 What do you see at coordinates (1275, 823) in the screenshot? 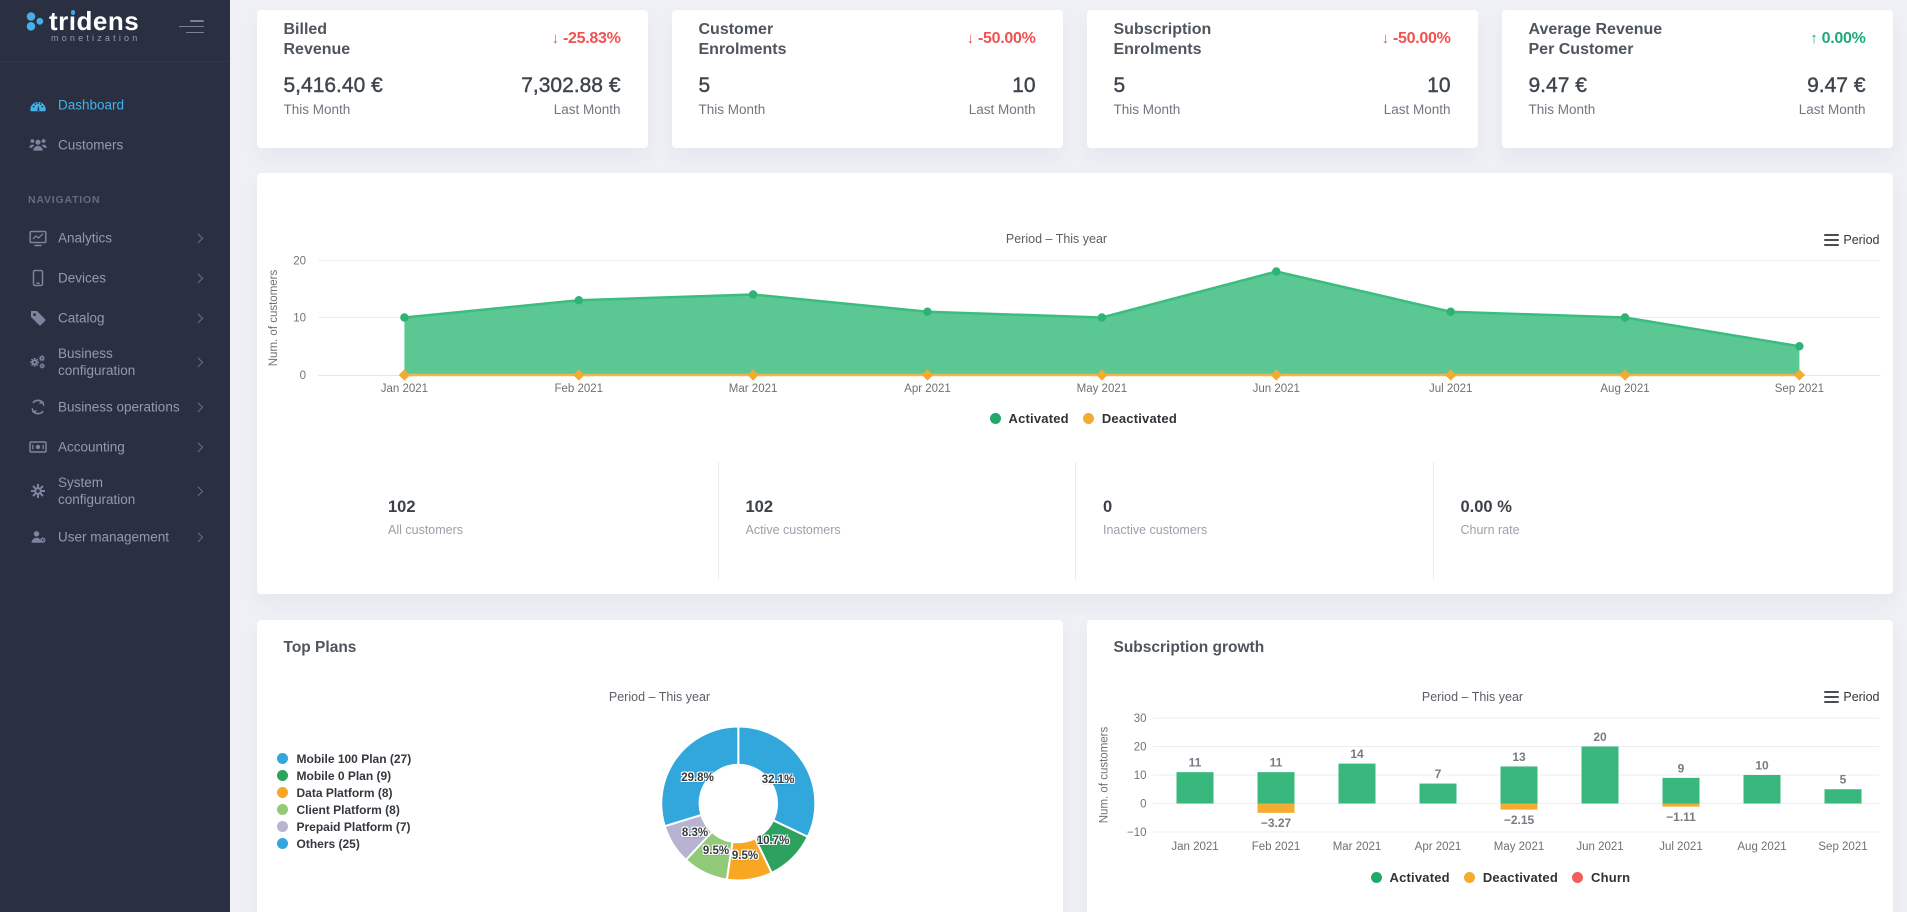
I see `svg-text: −3.27` at bounding box center [1275, 823].